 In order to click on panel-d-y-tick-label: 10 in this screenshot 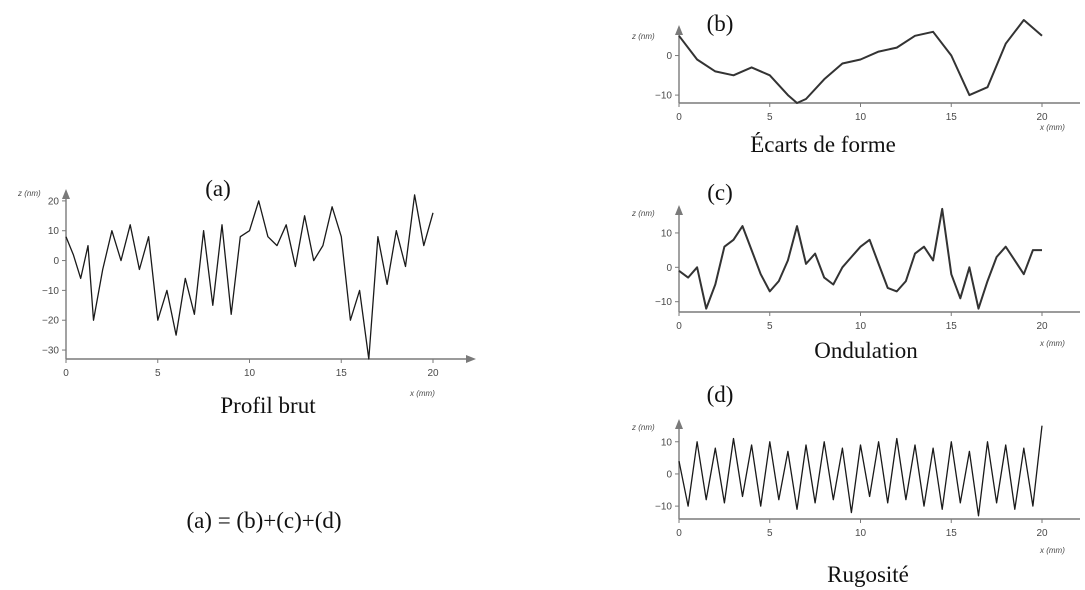, I will do `click(667, 442)`.